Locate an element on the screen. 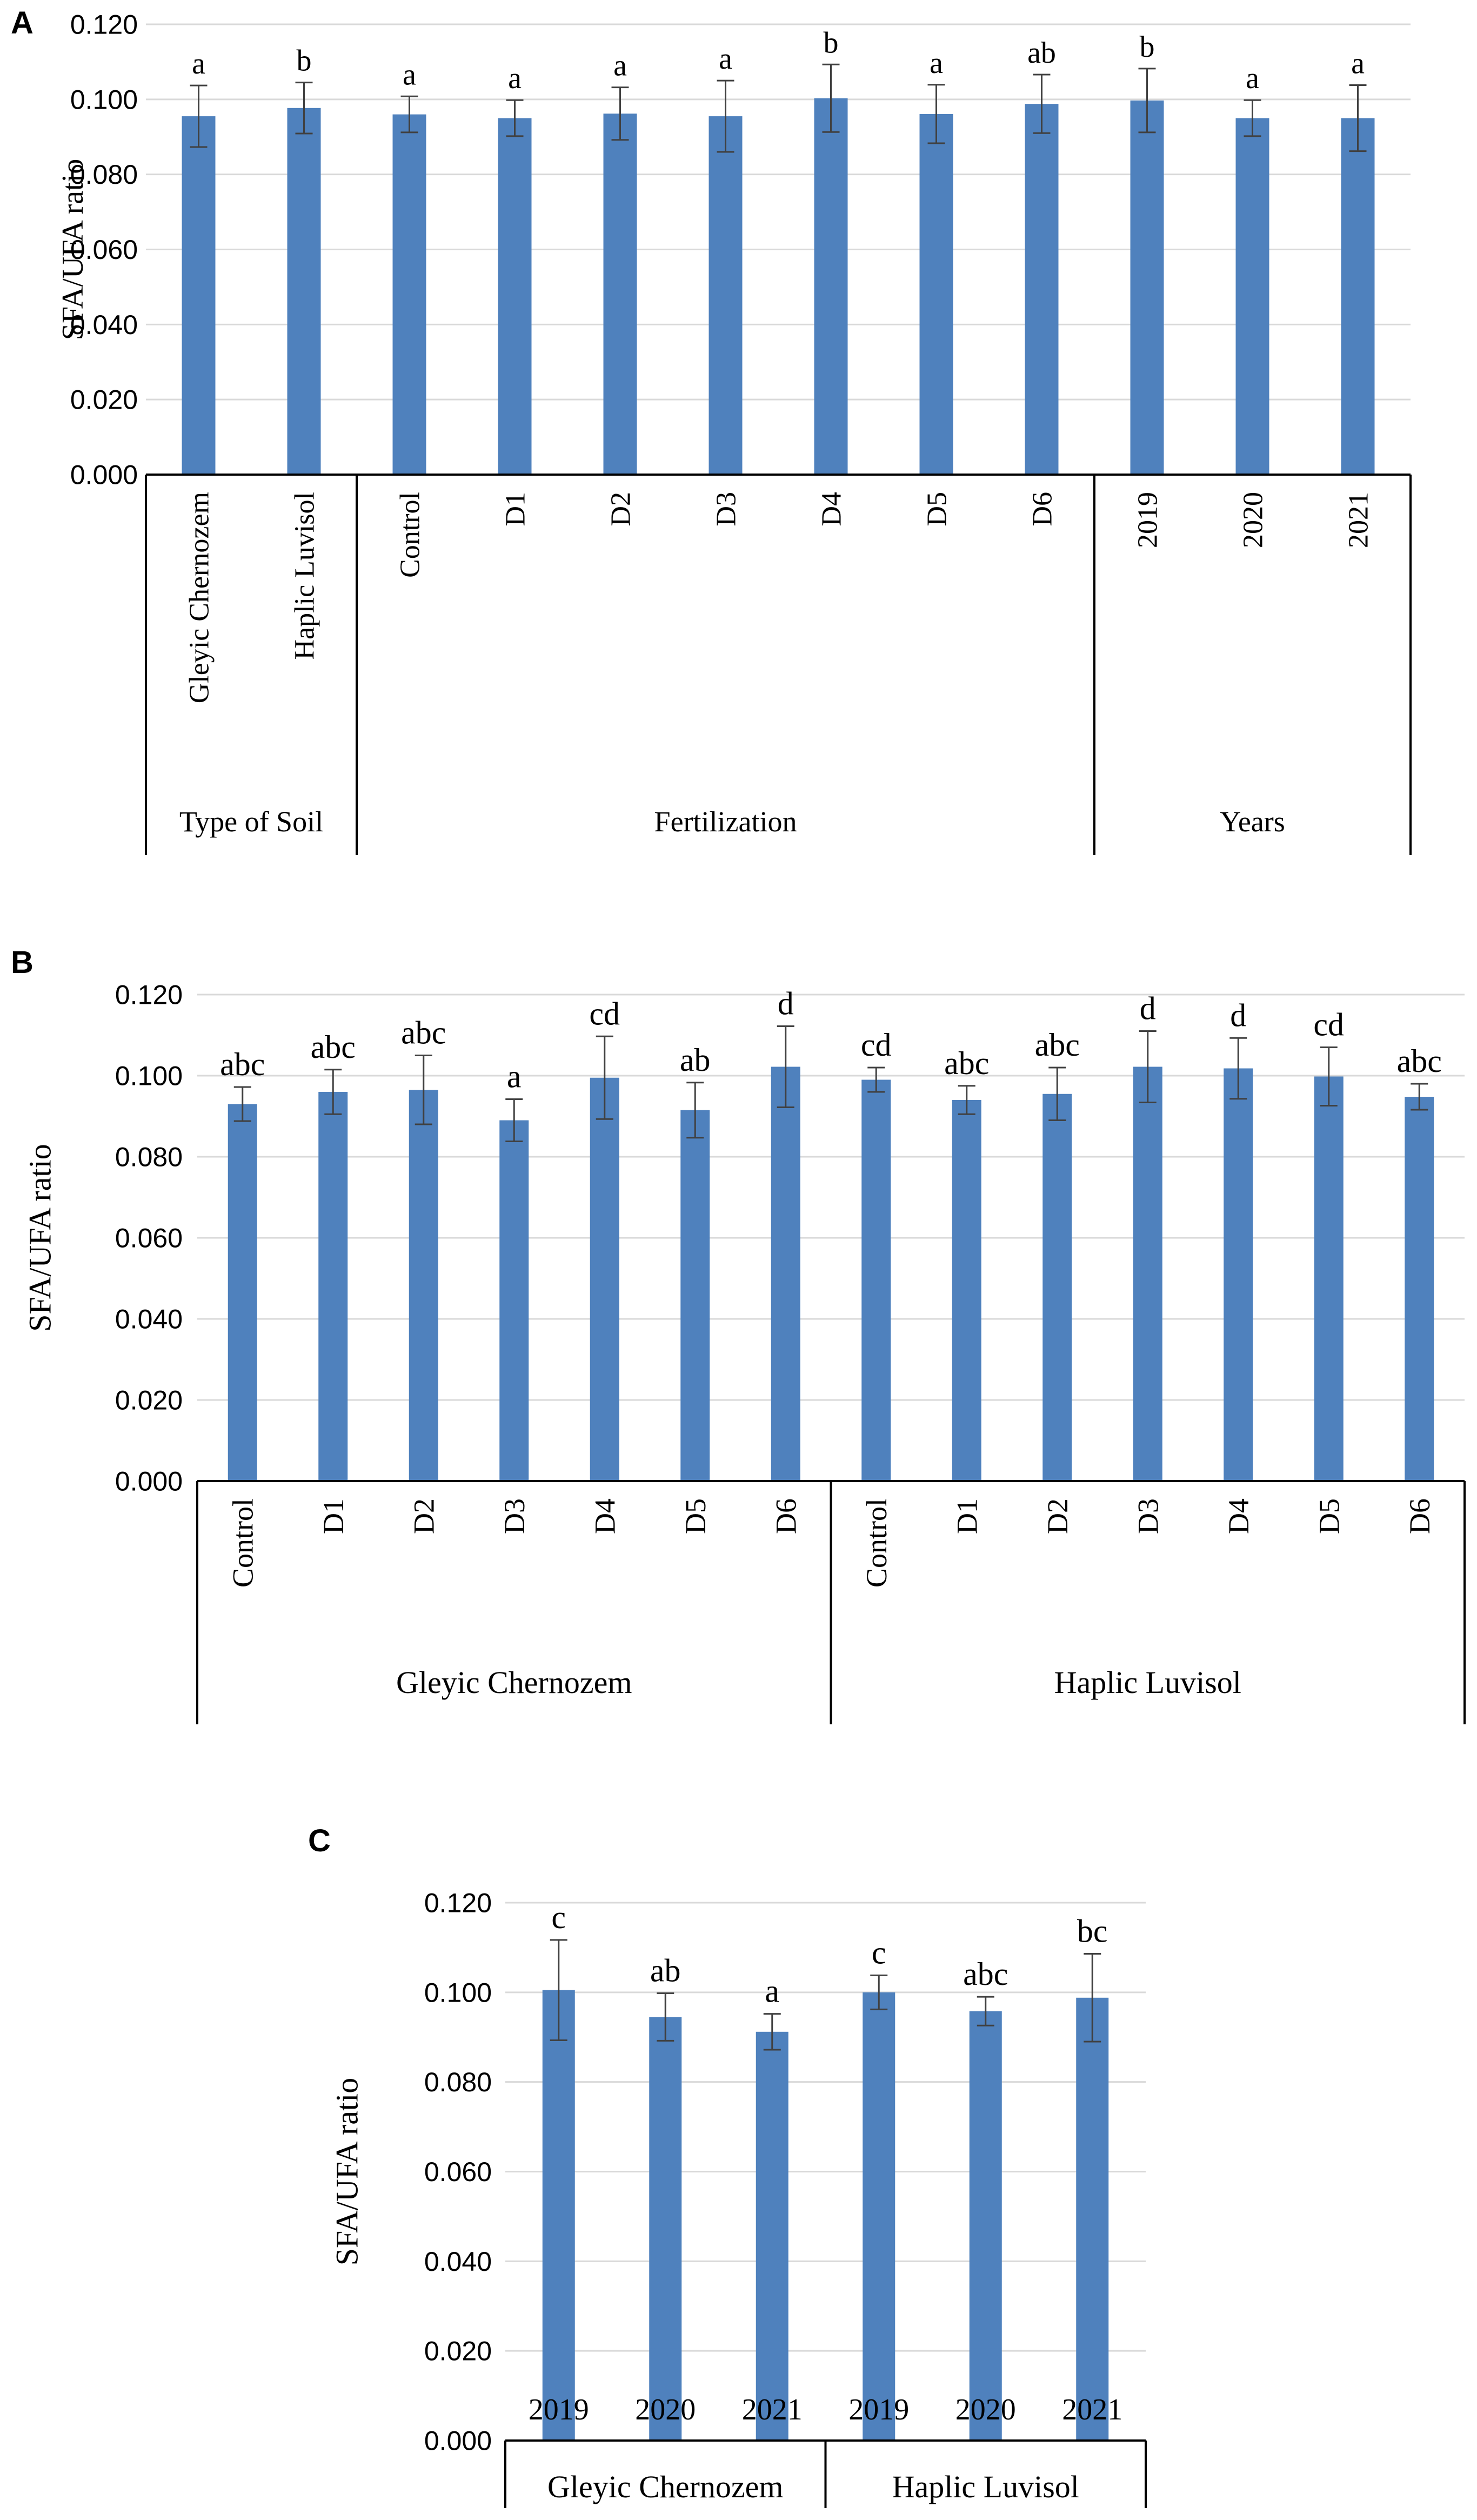 The width and height of the screenshot is (1477, 2520). group-label: Fertilization is located at coordinates (725, 822).